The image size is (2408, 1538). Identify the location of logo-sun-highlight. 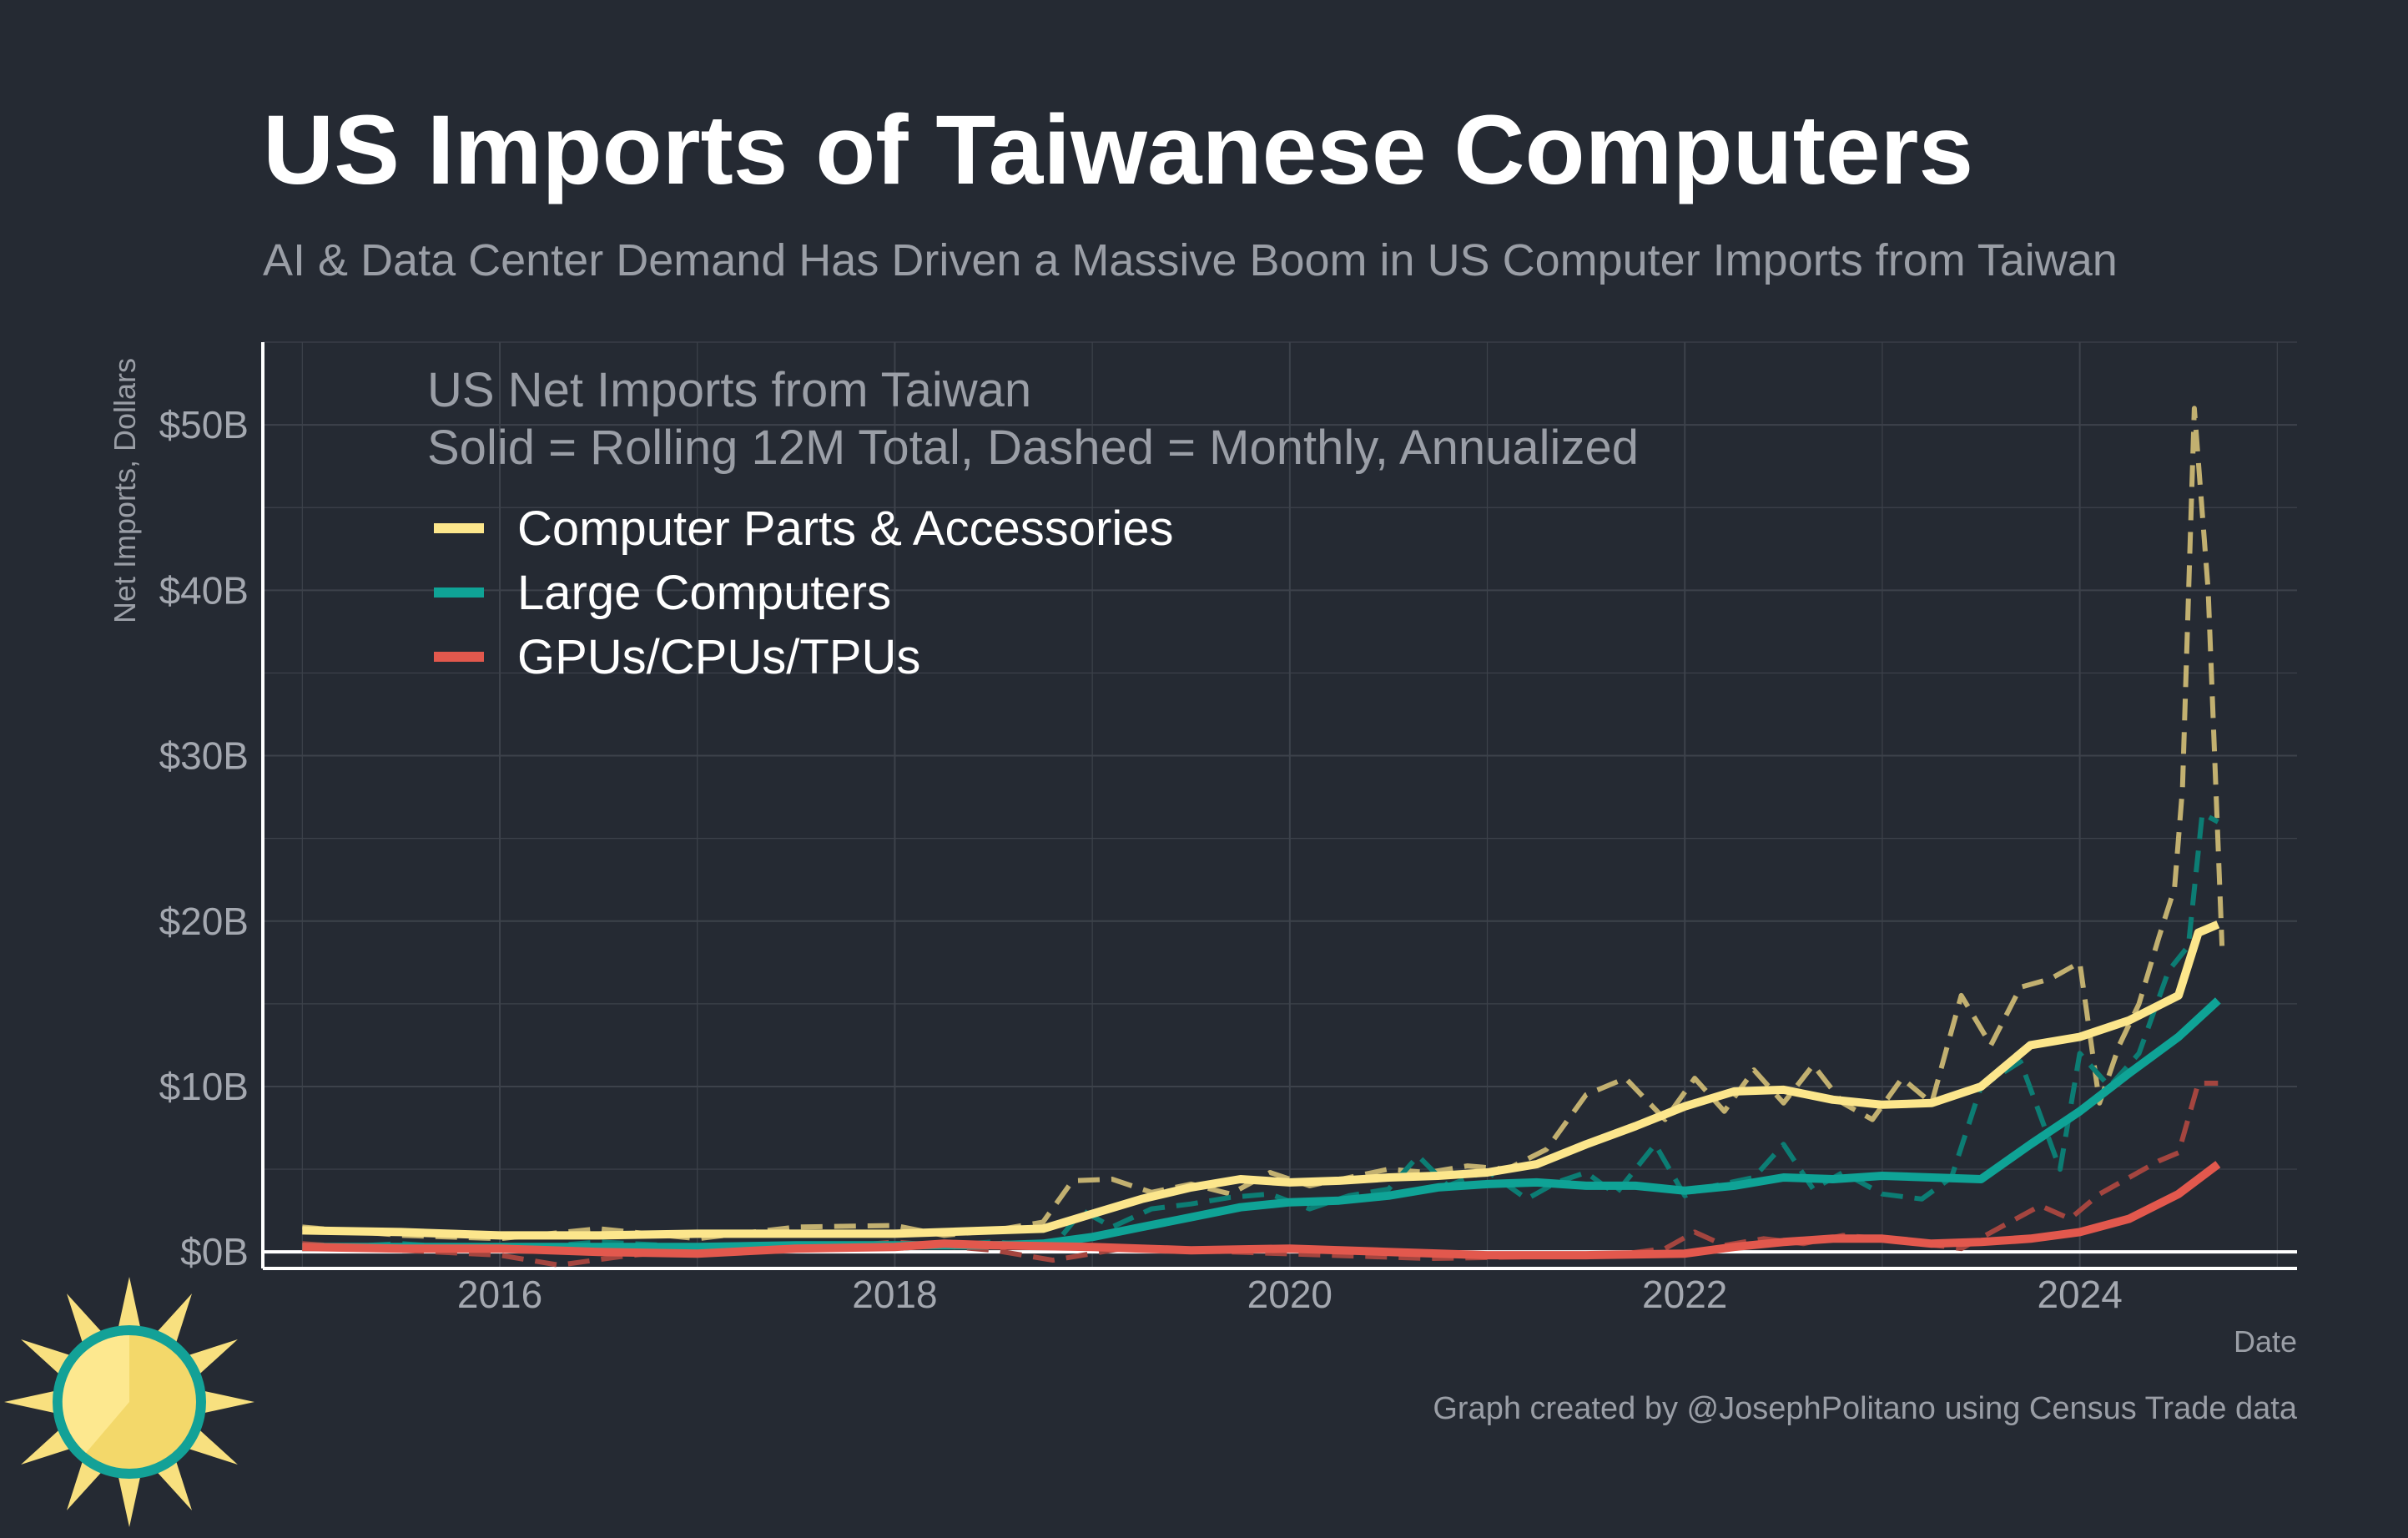
(95, 1393).